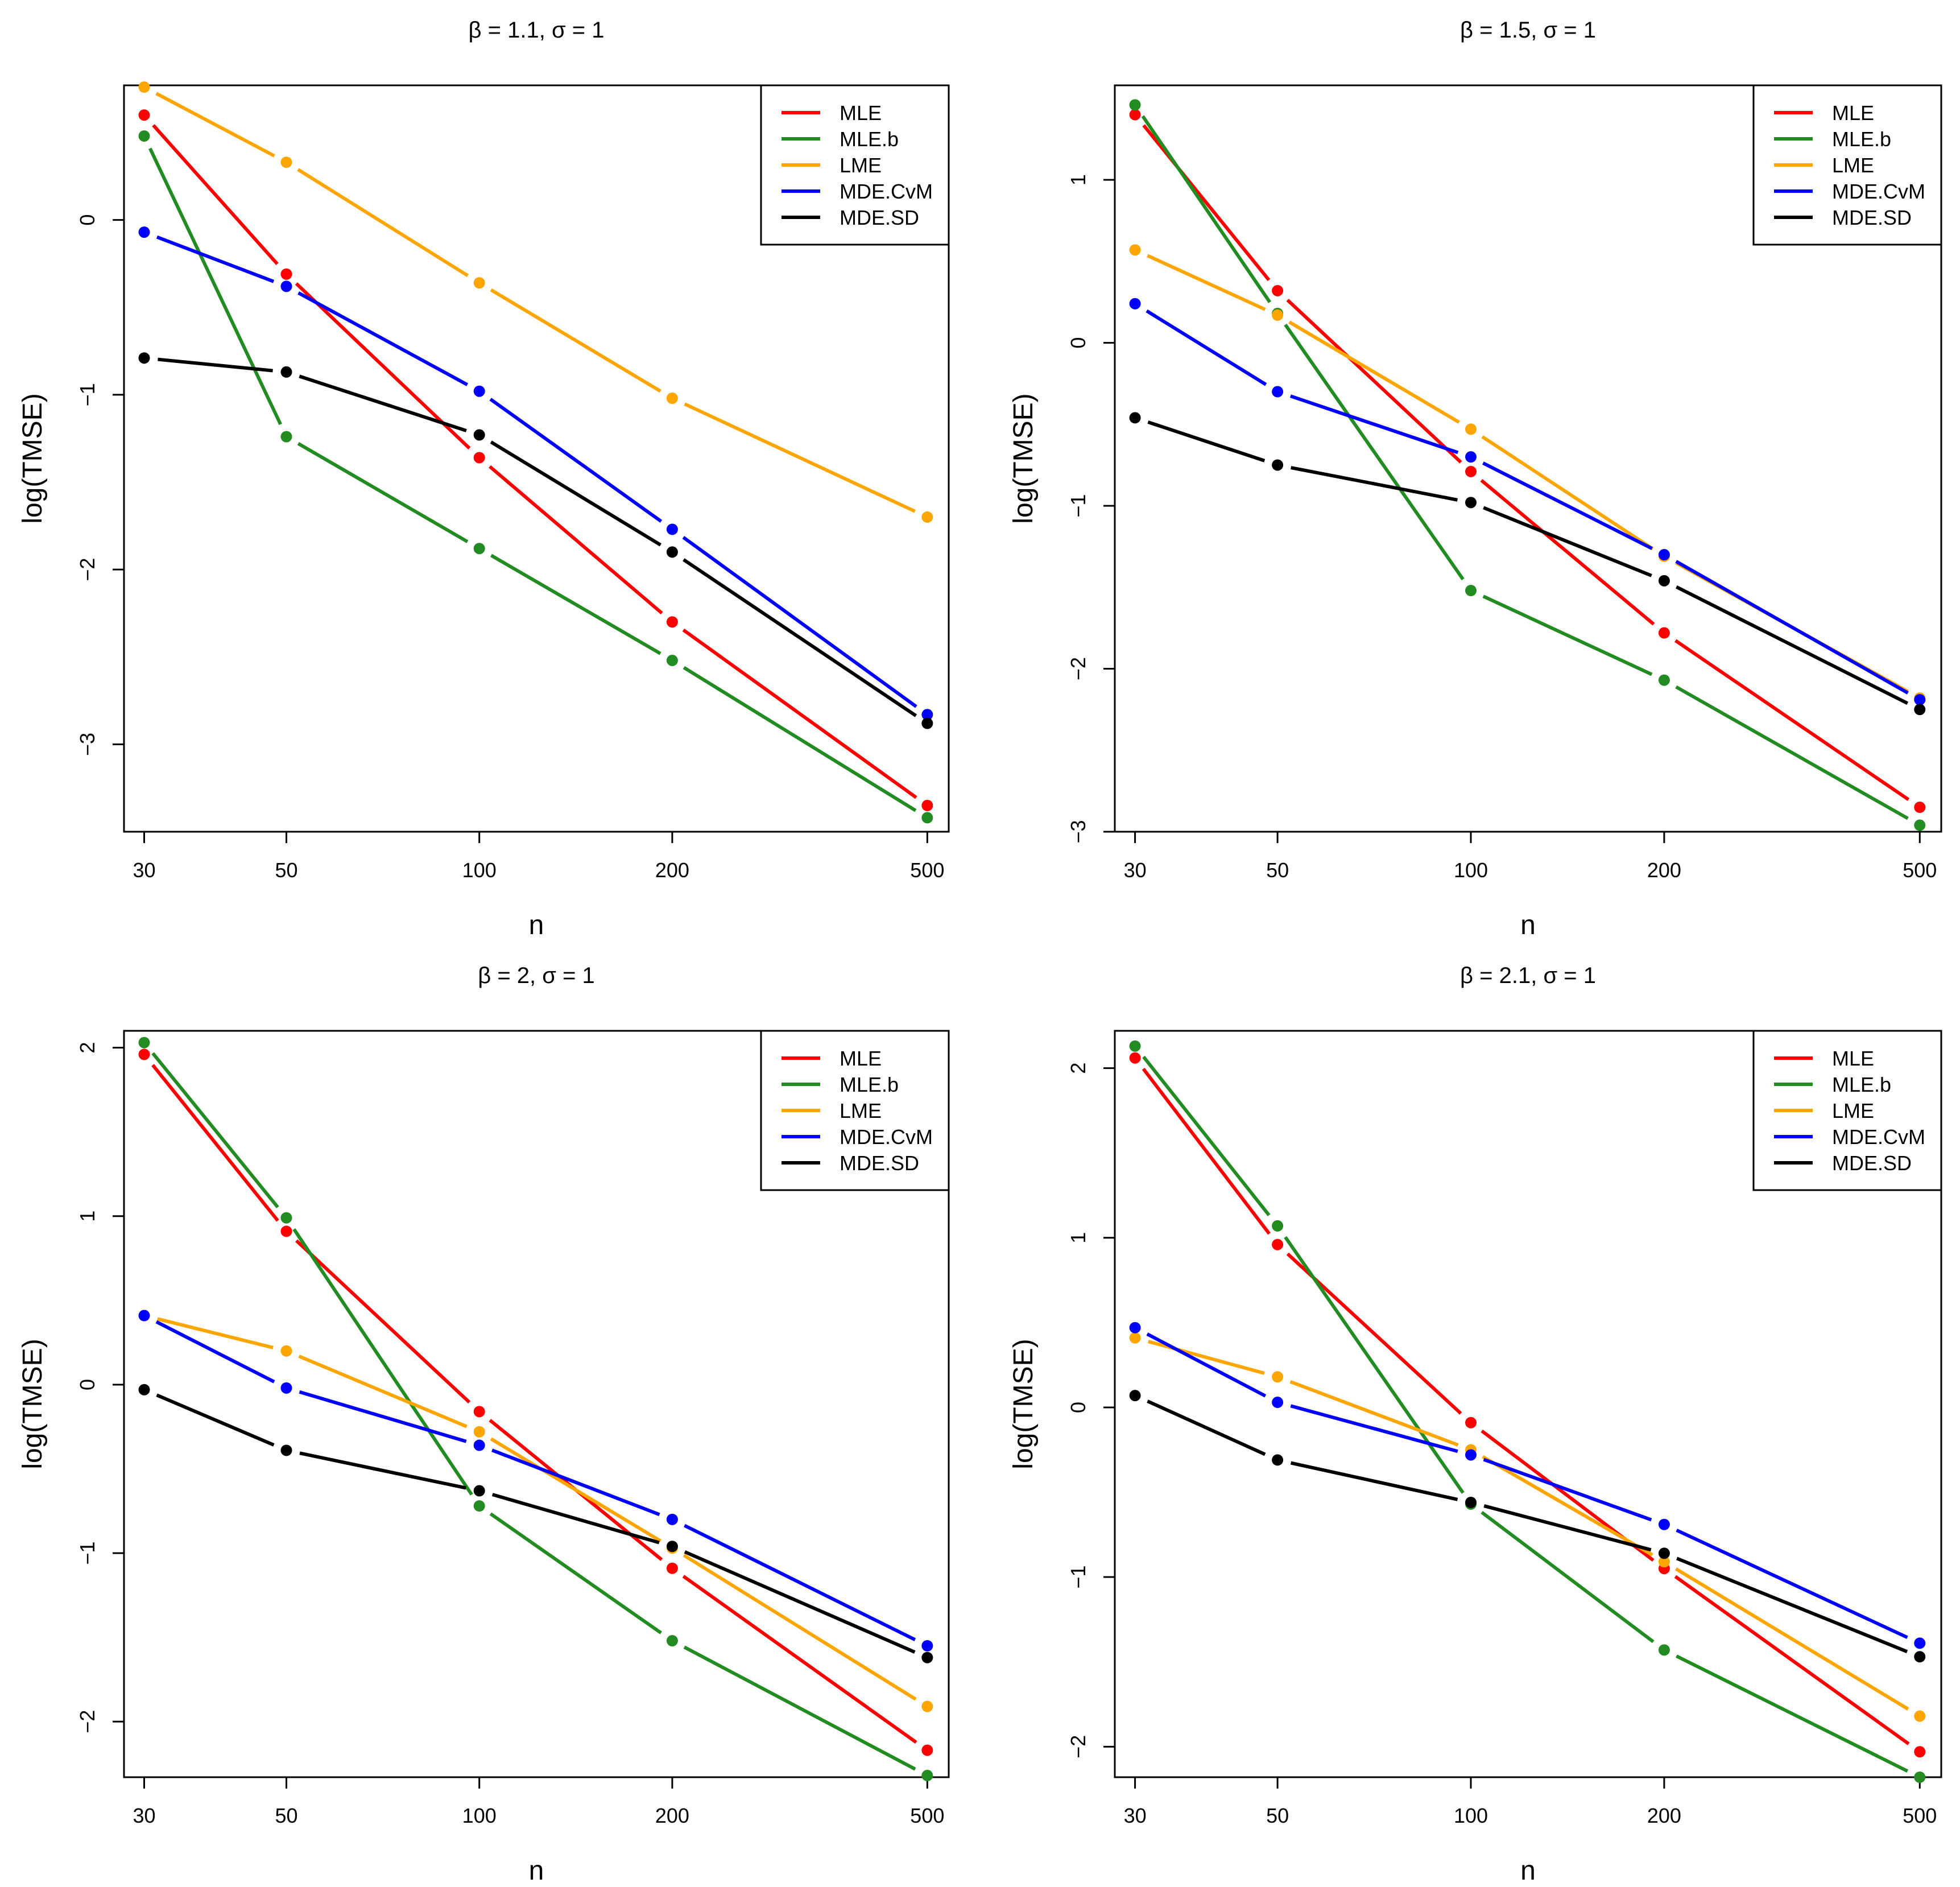  Describe the element at coordinates (1078, 1238) in the screenshot. I see `y-tick-label: 1` at that location.